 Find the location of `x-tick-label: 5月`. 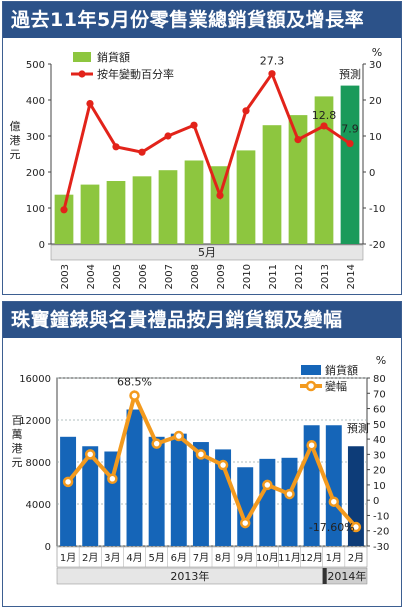

x-tick-label: 5月 is located at coordinates (156, 558).